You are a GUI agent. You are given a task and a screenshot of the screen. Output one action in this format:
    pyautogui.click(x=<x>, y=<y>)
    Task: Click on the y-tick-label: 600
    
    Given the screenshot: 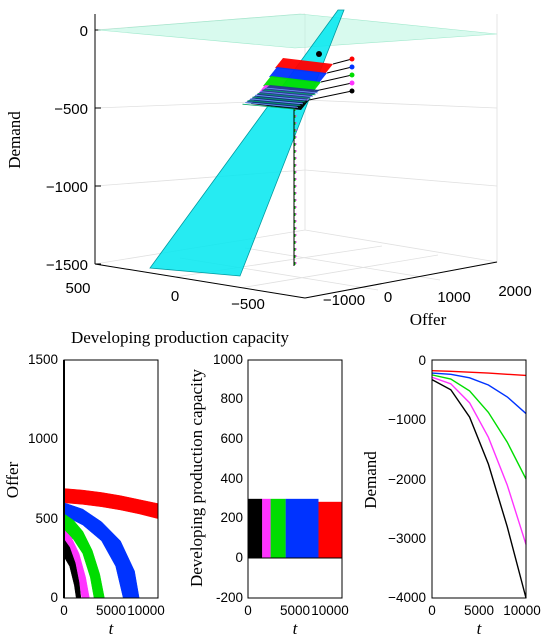 What is the action you would take?
    pyautogui.click(x=231, y=438)
    